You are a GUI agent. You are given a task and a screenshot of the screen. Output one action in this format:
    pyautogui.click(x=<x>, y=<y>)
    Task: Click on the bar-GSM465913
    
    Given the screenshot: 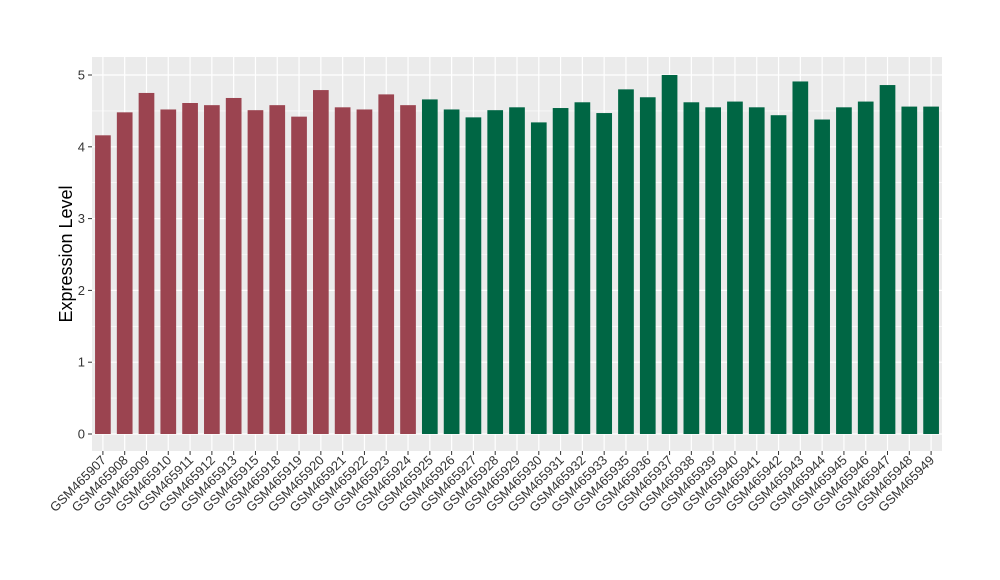 What is the action you would take?
    pyautogui.click(x=233, y=265)
    